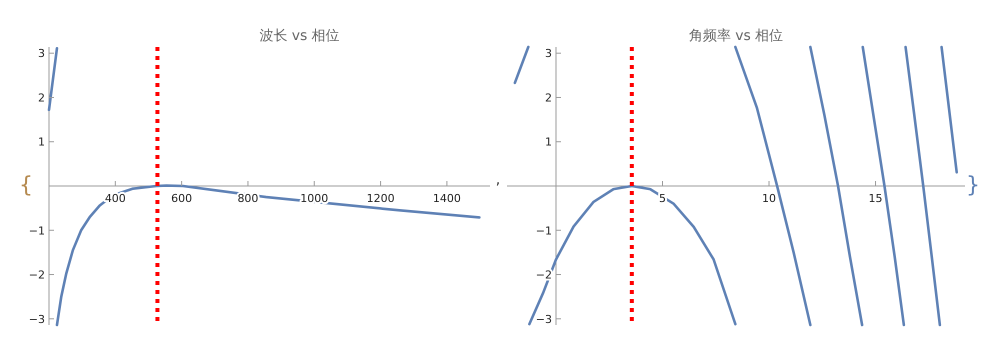  Describe the element at coordinates (446, 198) in the screenshot. I see `x-tick-label: 1400` at that location.